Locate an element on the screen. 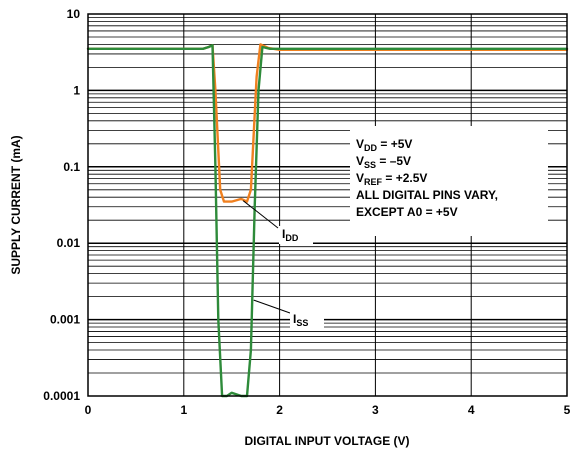 The image size is (571, 461). x-tick-label: 5 is located at coordinates (567, 410).